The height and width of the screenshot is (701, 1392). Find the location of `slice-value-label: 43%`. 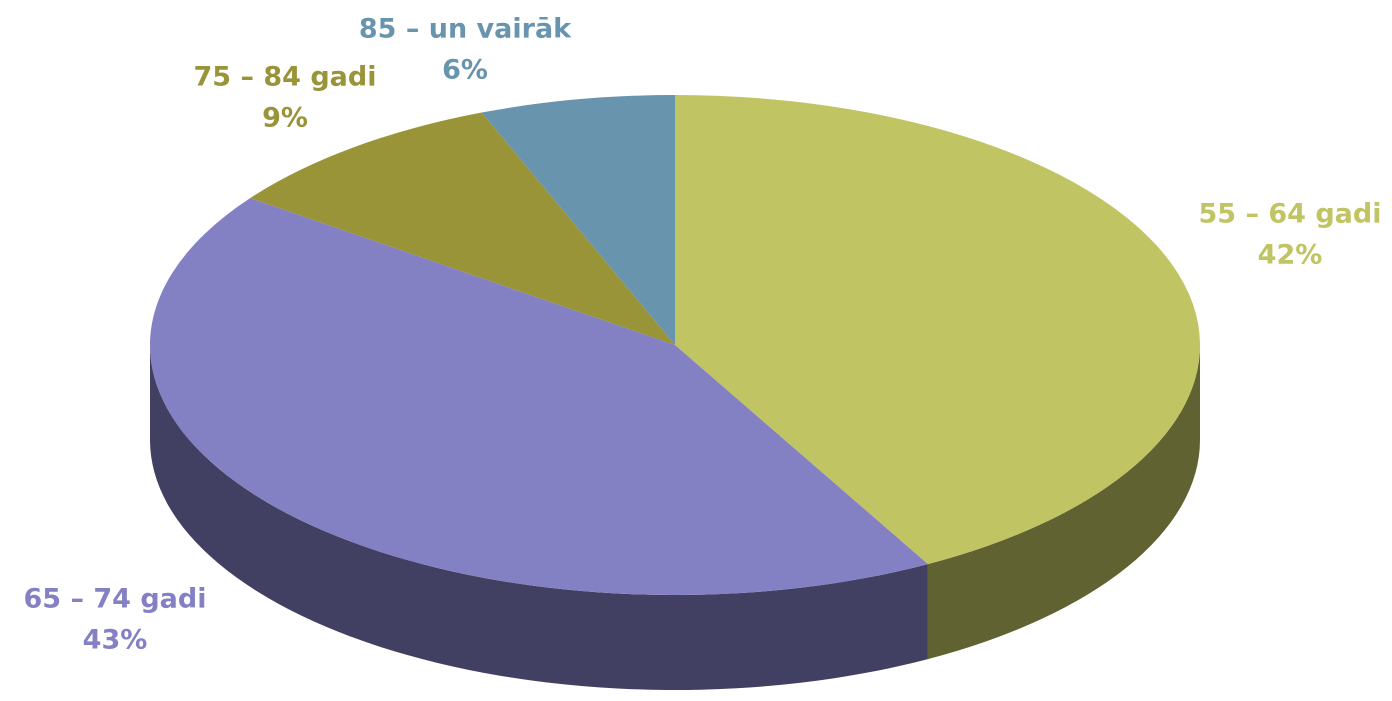

slice-value-label: 43% is located at coordinates (115, 640).